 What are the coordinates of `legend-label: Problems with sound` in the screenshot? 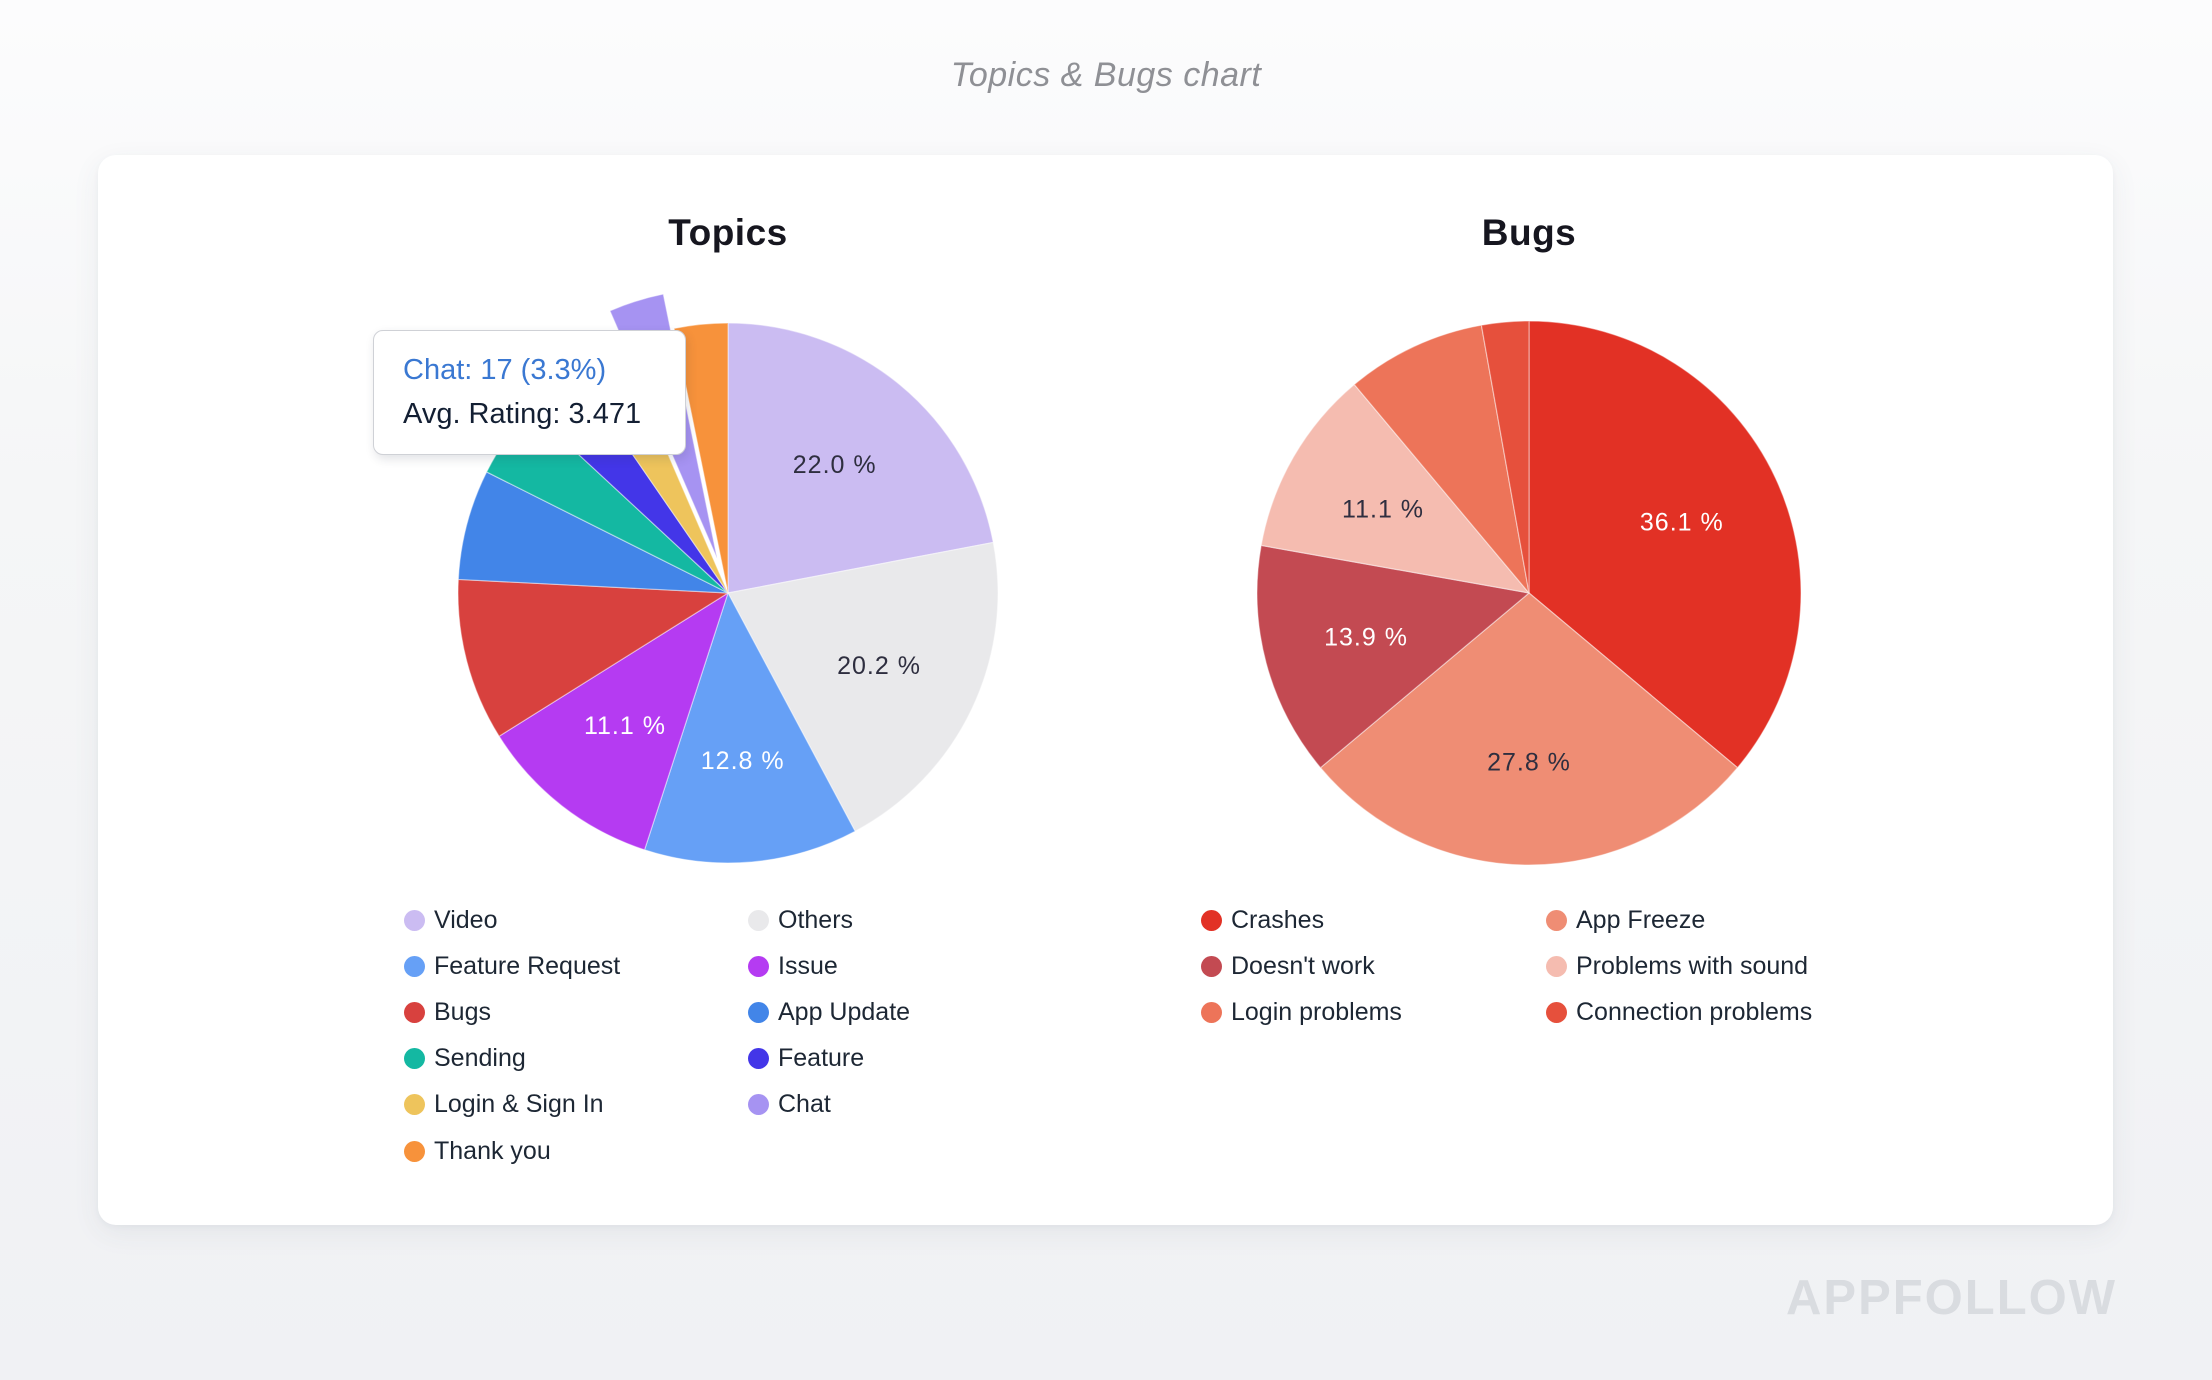 It's located at (1692, 965).